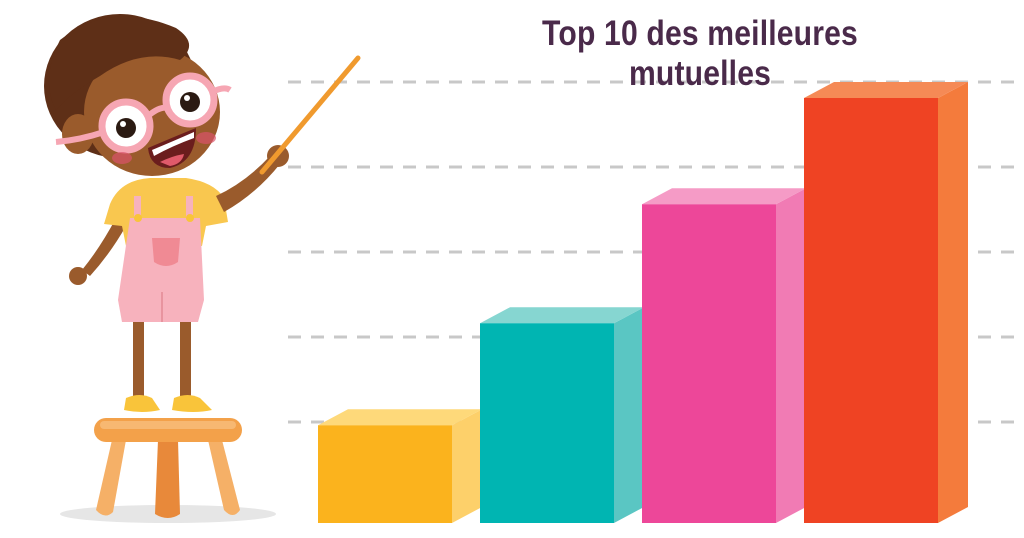 This screenshot has width=1024, height=538. Describe the element at coordinates (700, 53) in the screenshot. I see `chart-title: Top 10 des meilleures mutuelles` at that location.